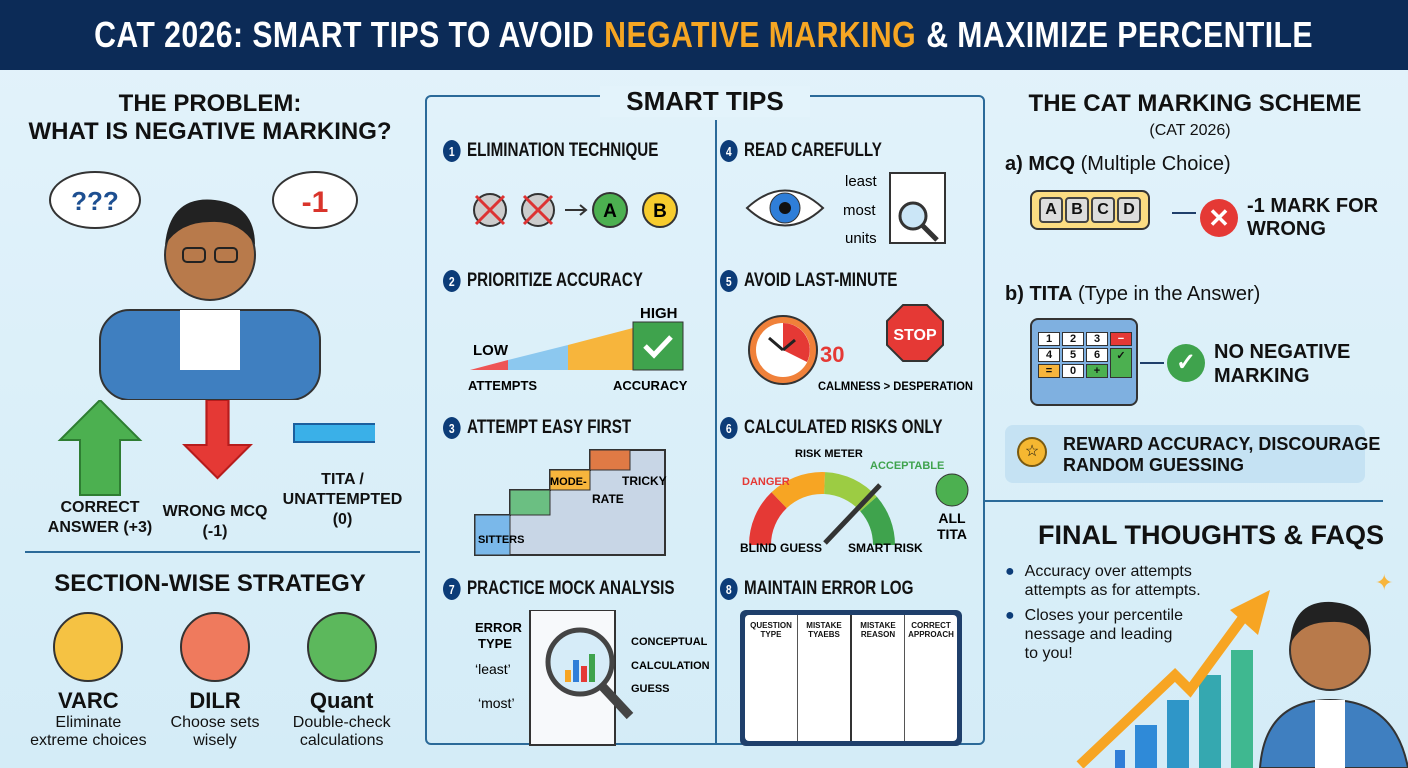 The width and height of the screenshot is (1408, 768). Describe the element at coordinates (1048, 653) in the screenshot. I see `text-label: to you!` at that location.